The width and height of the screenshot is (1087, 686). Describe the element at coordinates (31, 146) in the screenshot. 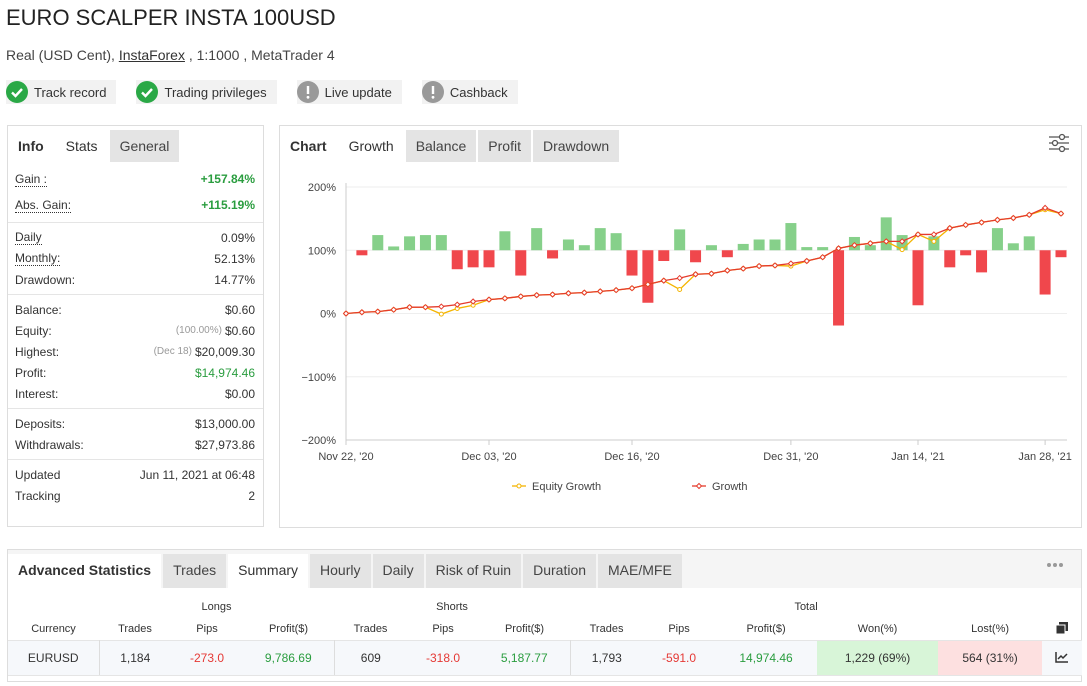

I see `tab: Info` at that location.